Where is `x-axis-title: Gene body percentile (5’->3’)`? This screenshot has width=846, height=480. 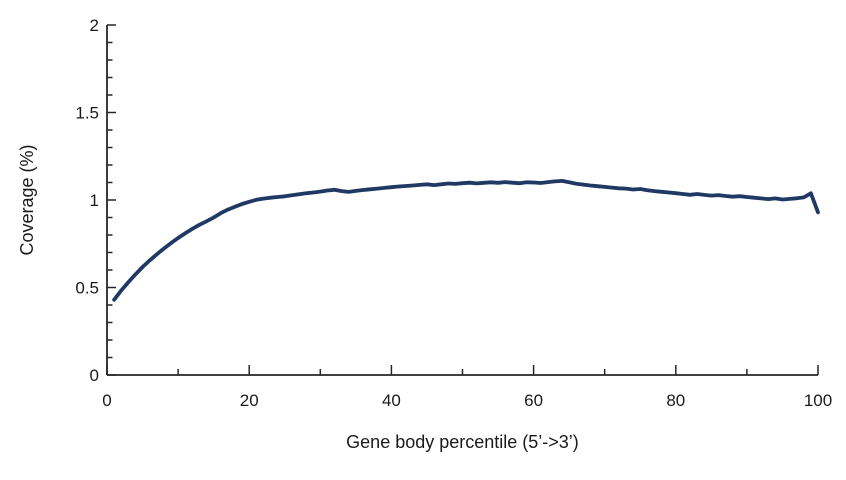
x-axis-title: Gene body percentile (5’->3’) is located at coordinates (462, 442).